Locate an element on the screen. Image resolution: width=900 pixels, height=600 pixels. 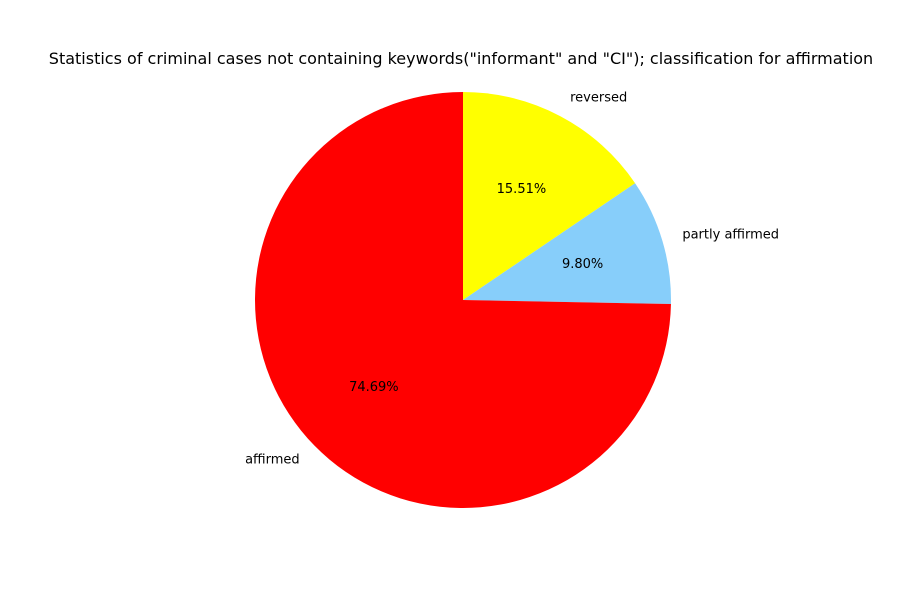
pie-slice-reversed is located at coordinates (549, 196).